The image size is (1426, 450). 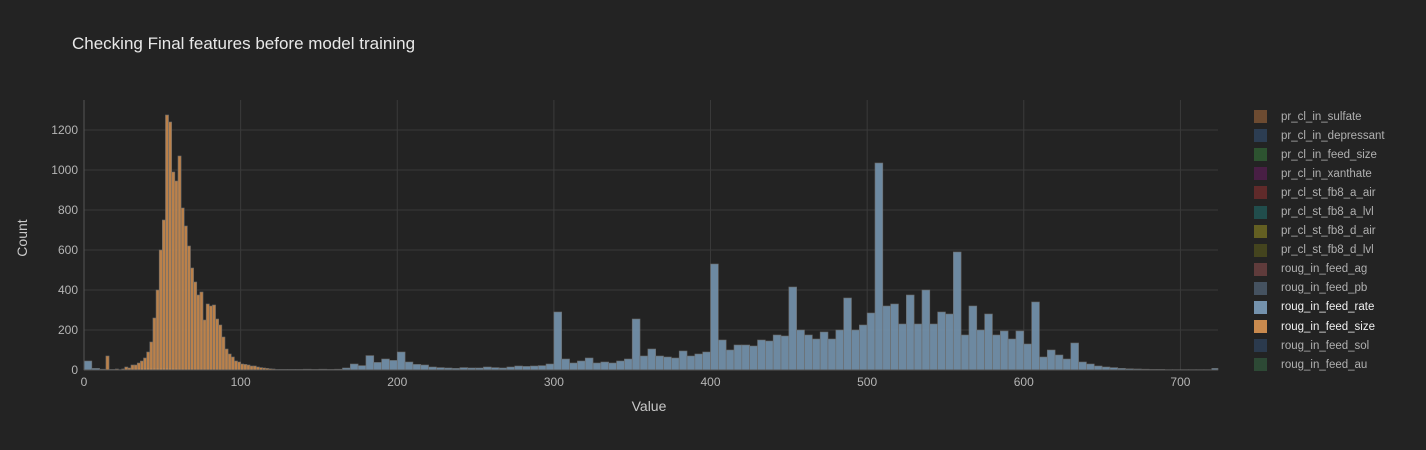 What do you see at coordinates (1319, 231) in the screenshot?
I see `legend-item-pr_cl_st_fb8_d_air: pr_cl_st_fb8_d_air` at bounding box center [1319, 231].